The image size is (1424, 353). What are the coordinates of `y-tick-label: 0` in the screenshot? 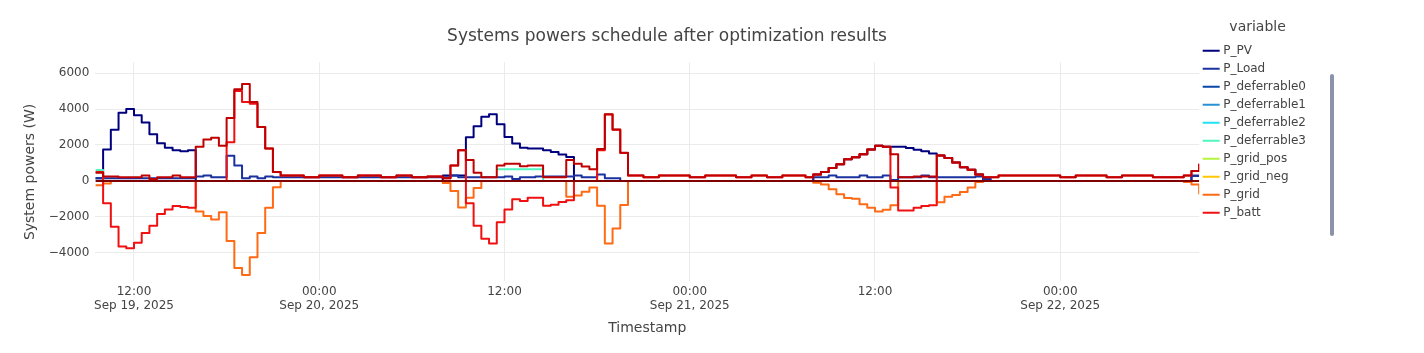 It's located at (85, 180).